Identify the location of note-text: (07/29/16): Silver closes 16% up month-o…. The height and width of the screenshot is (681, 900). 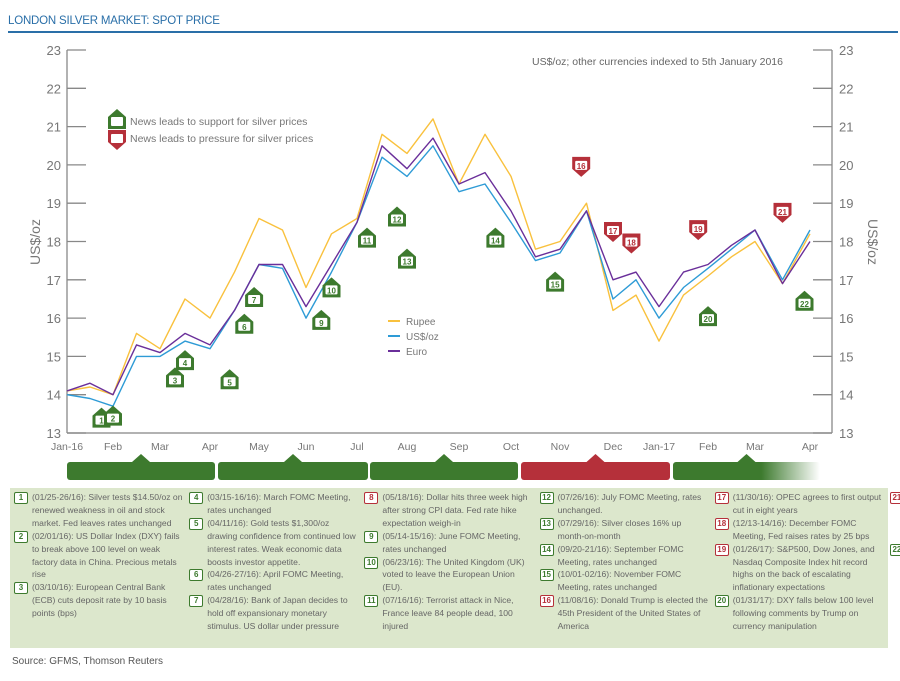
(619, 529).